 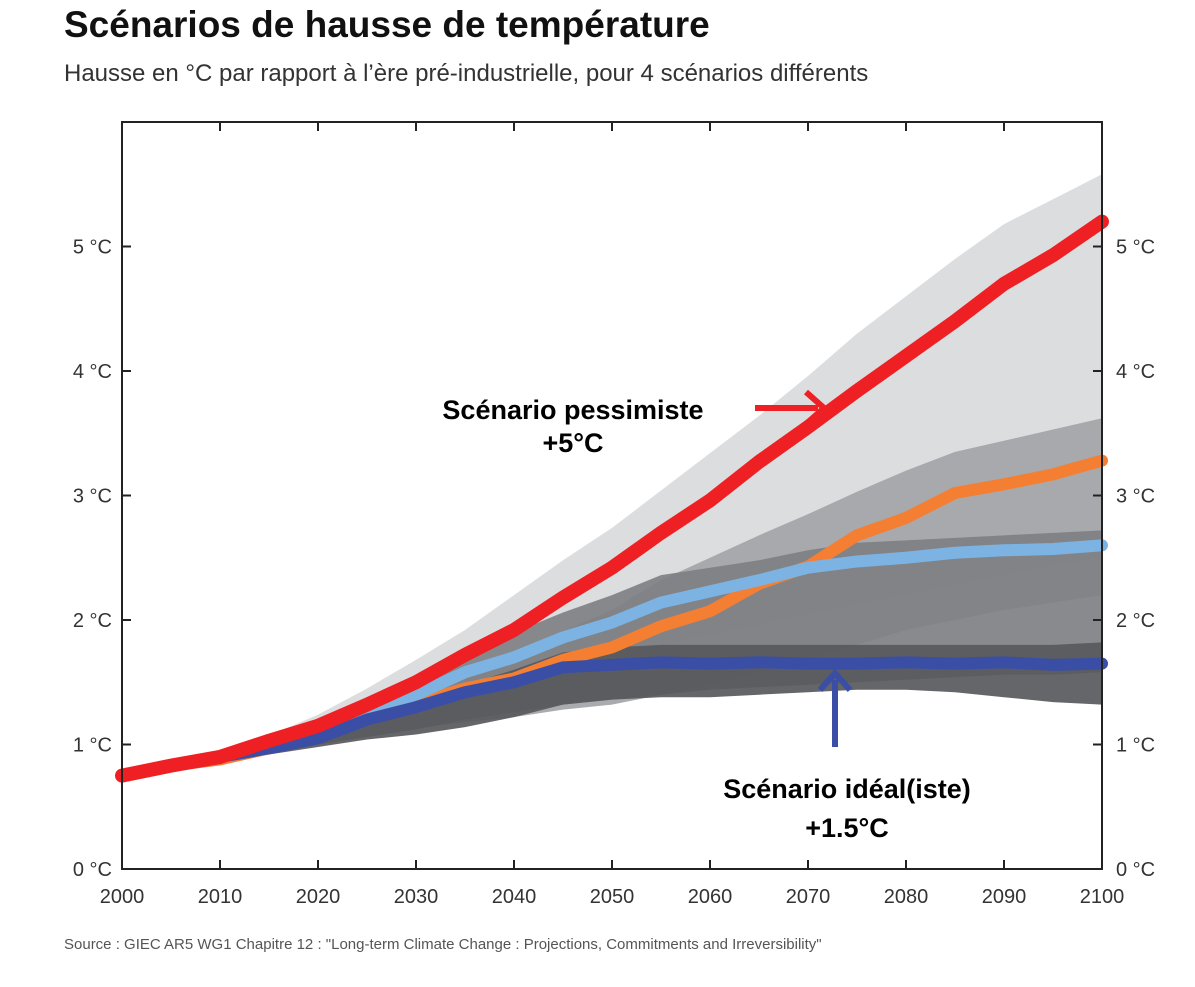 I want to click on y-tick-label-left: 1 °C, so click(x=92, y=746).